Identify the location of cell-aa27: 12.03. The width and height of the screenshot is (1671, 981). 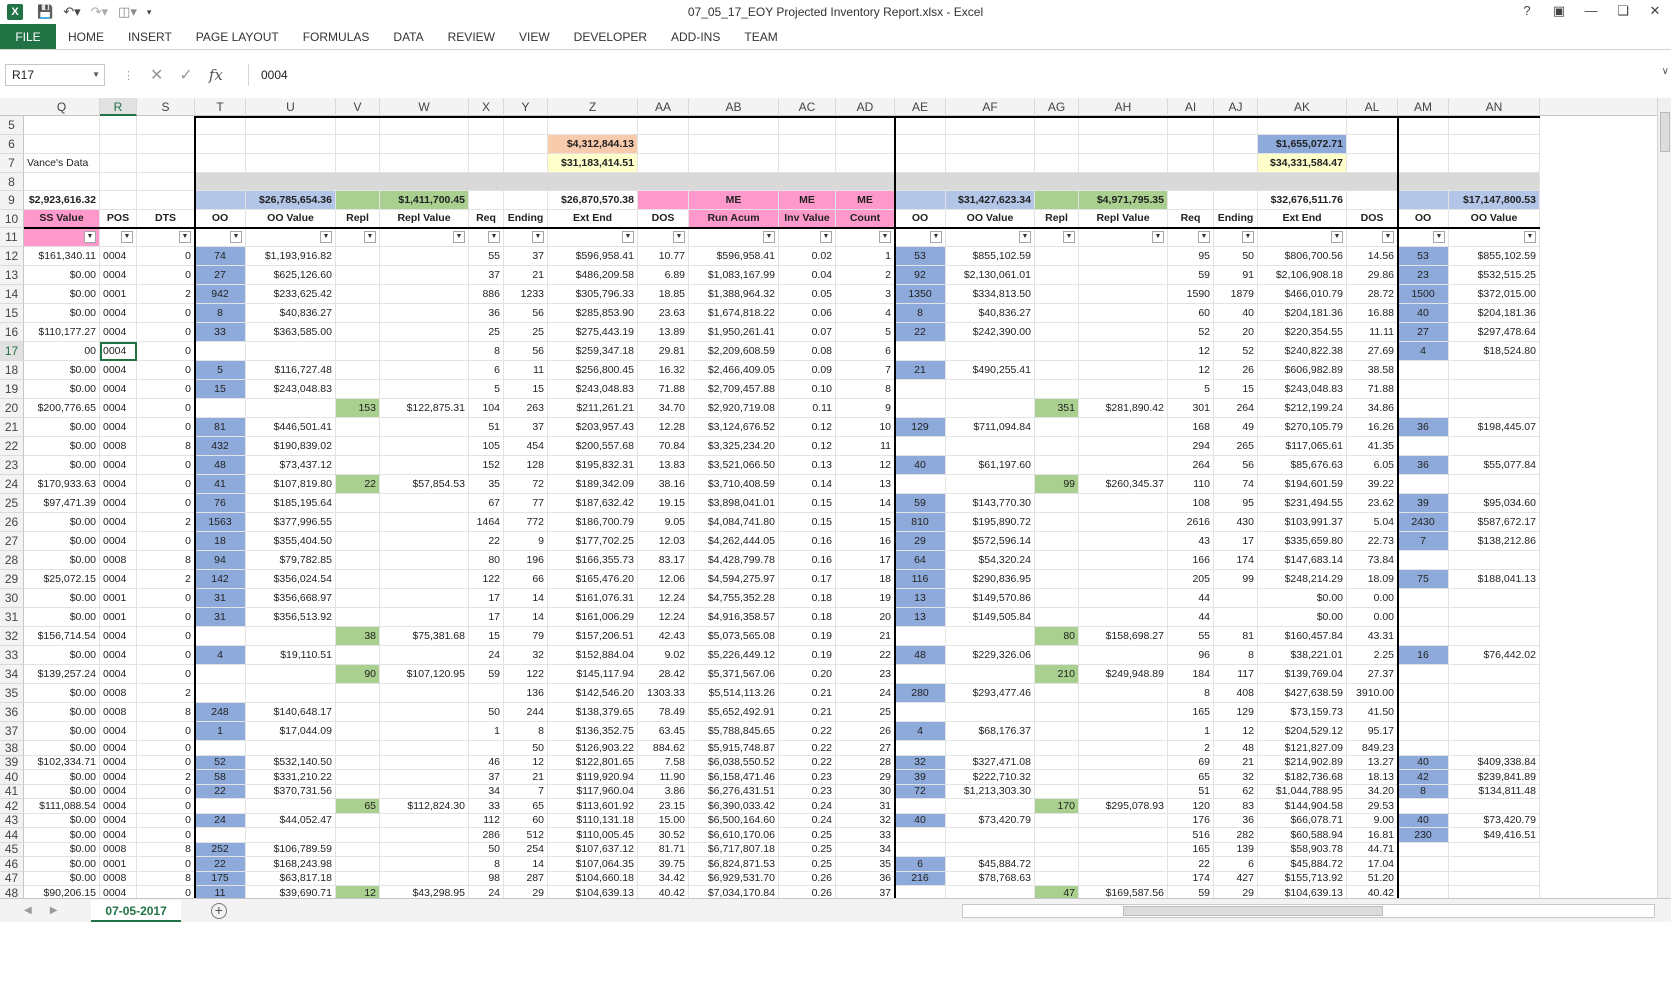
(663, 541).